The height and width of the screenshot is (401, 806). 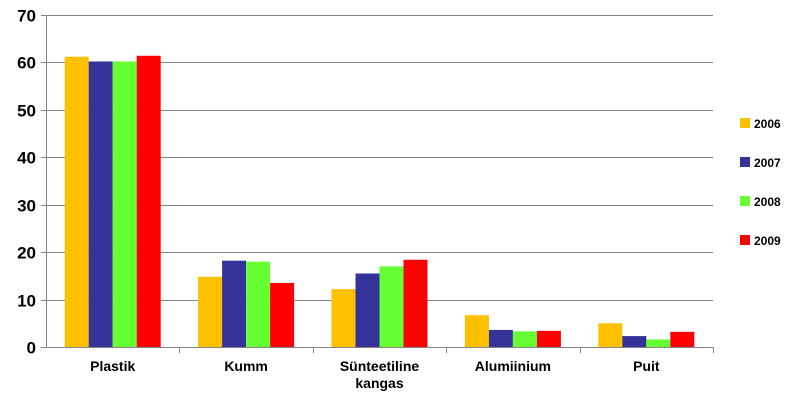 I want to click on x-tick-label: Puit, so click(x=646, y=366).